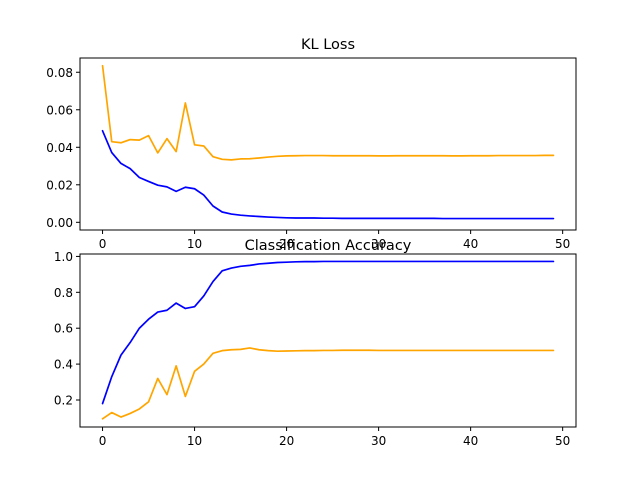 The width and height of the screenshot is (640, 480). Describe the element at coordinates (562, 441) in the screenshot. I see `classification-accuracy-x-tick-label: 50` at that location.